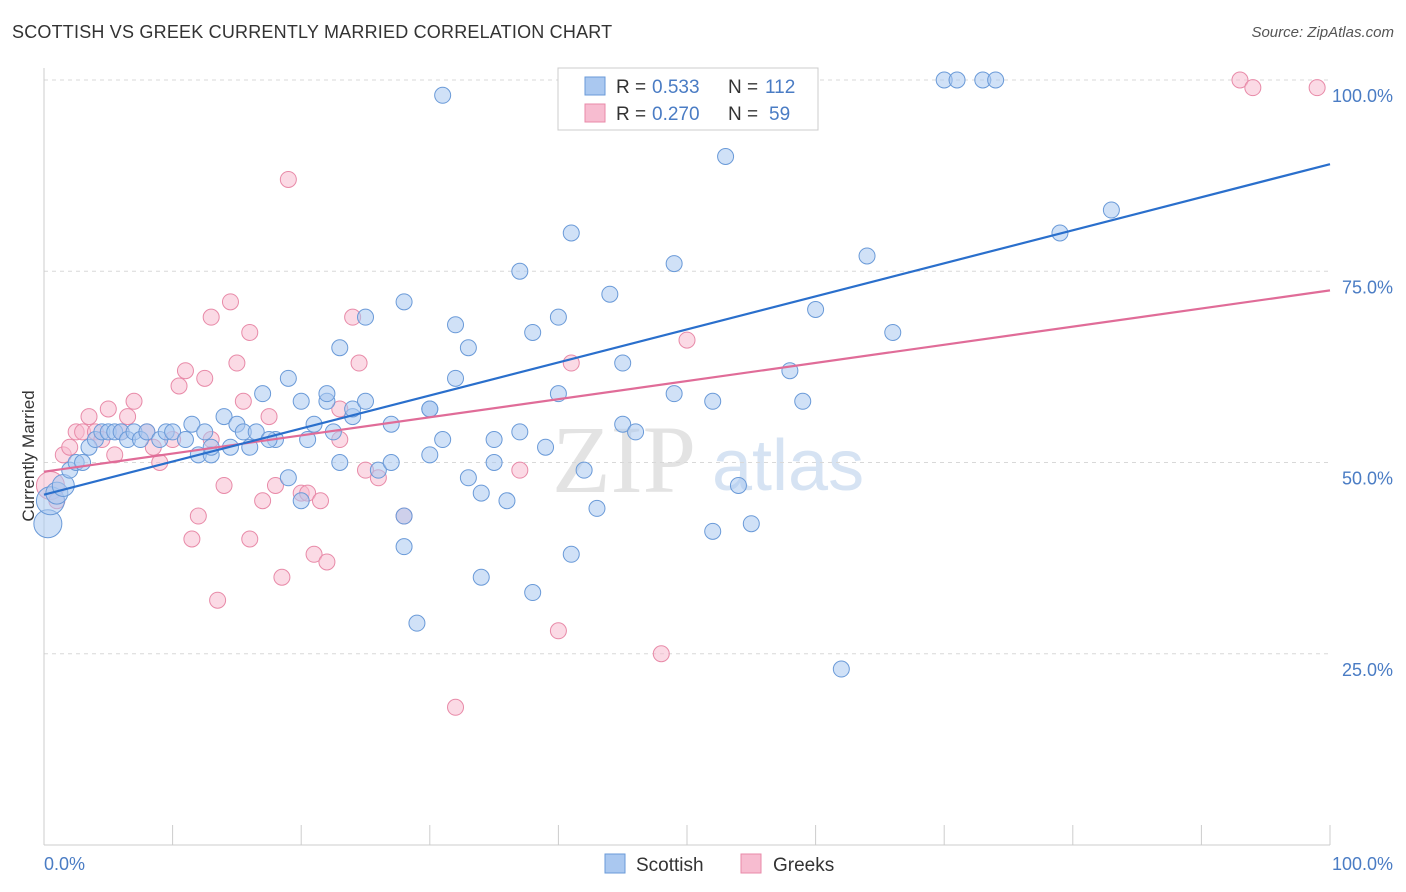  I want to click on y-tick-label: 100.0%, so click(1362, 96).